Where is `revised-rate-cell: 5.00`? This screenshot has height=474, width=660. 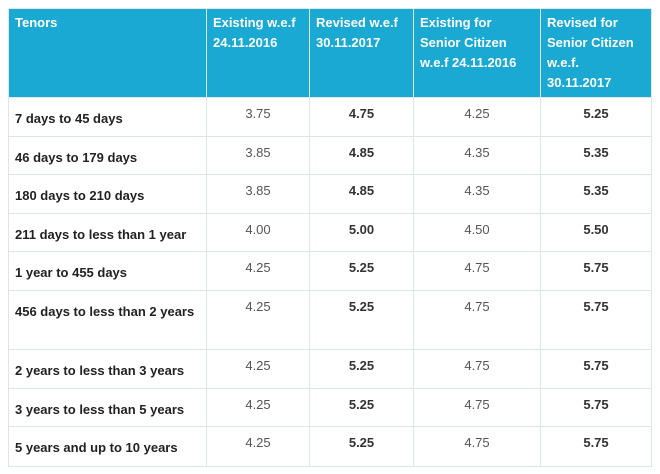
revised-rate-cell: 5.00 is located at coordinates (361, 232).